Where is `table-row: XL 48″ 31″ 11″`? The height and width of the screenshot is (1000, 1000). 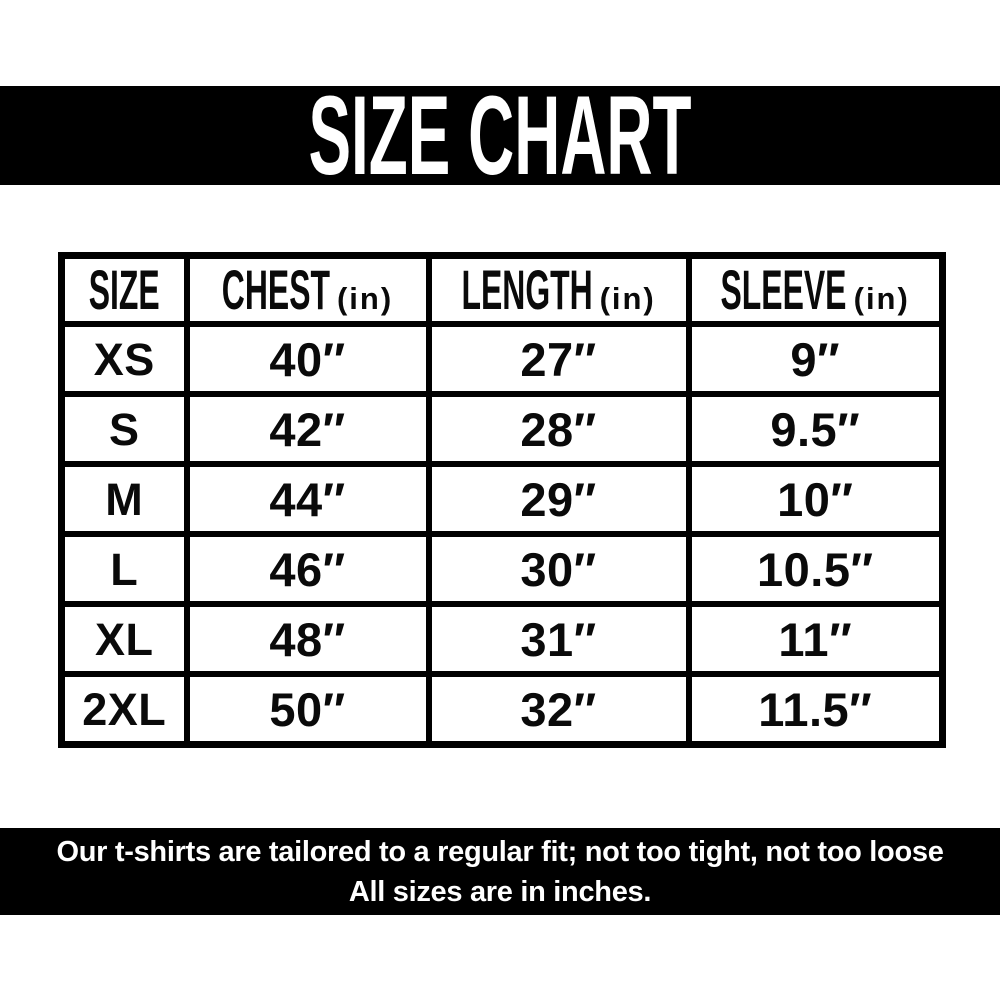 table-row: XL 48″ 31″ 11″ is located at coordinates (502, 639).